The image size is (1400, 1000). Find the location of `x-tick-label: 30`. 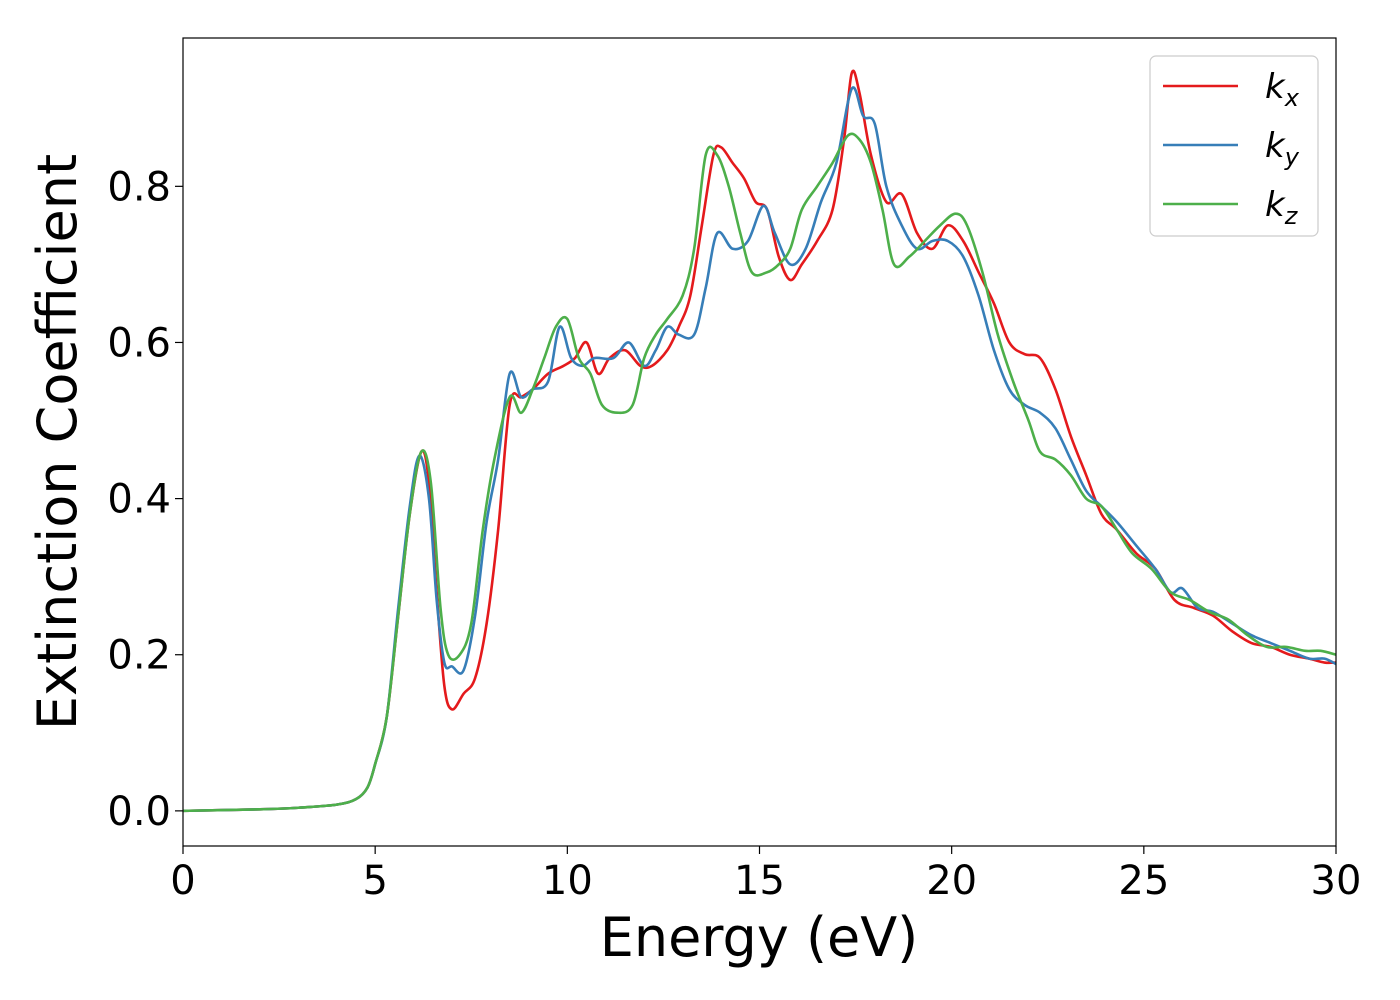

x-tick-label: 30 is located at coordinates (1336, 881).